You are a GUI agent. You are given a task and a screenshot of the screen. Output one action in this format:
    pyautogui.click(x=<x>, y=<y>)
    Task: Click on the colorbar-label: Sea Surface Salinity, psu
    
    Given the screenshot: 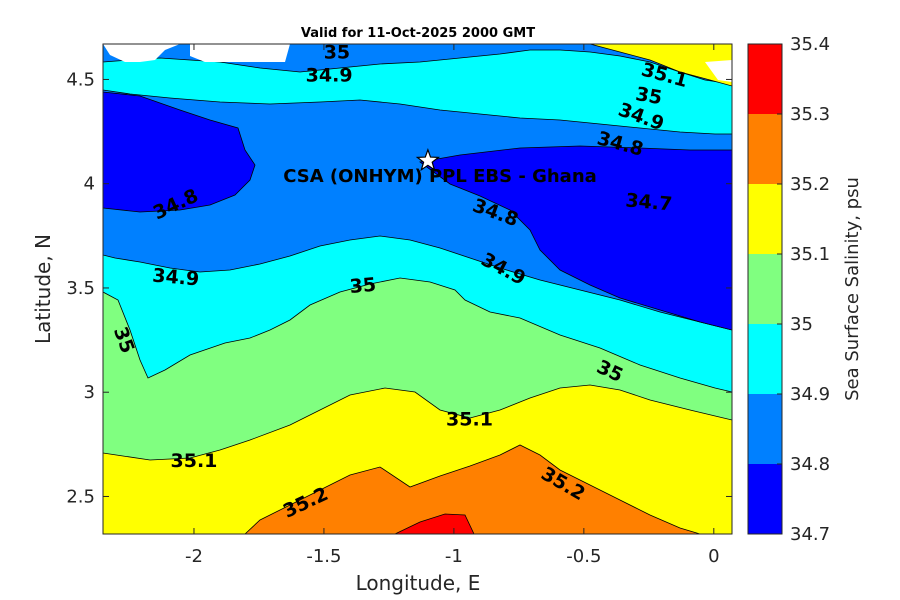 What is the action you would take?
    pyautogui.click(x=852, y=289)
    